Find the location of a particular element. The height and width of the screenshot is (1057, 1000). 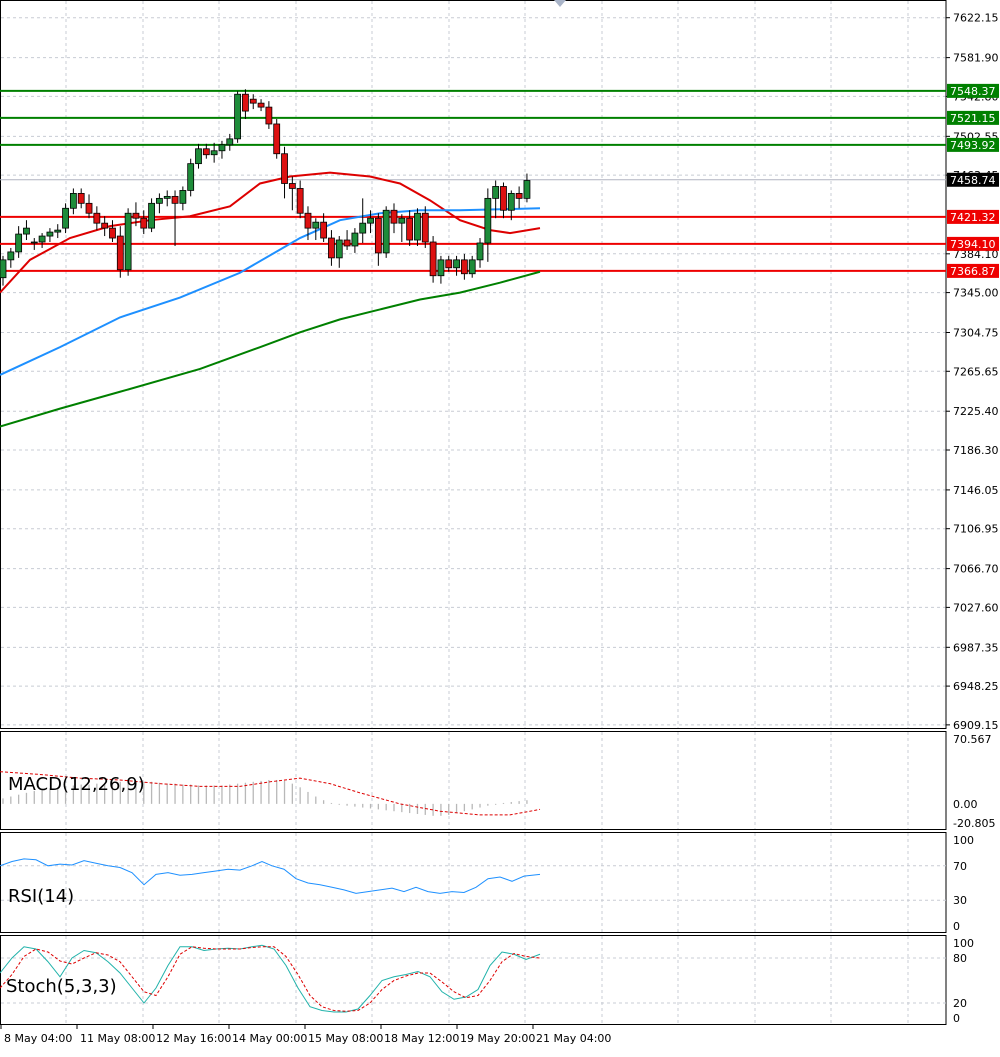

price-tick-label: 7225.40 is located at coordinates (976, 411).